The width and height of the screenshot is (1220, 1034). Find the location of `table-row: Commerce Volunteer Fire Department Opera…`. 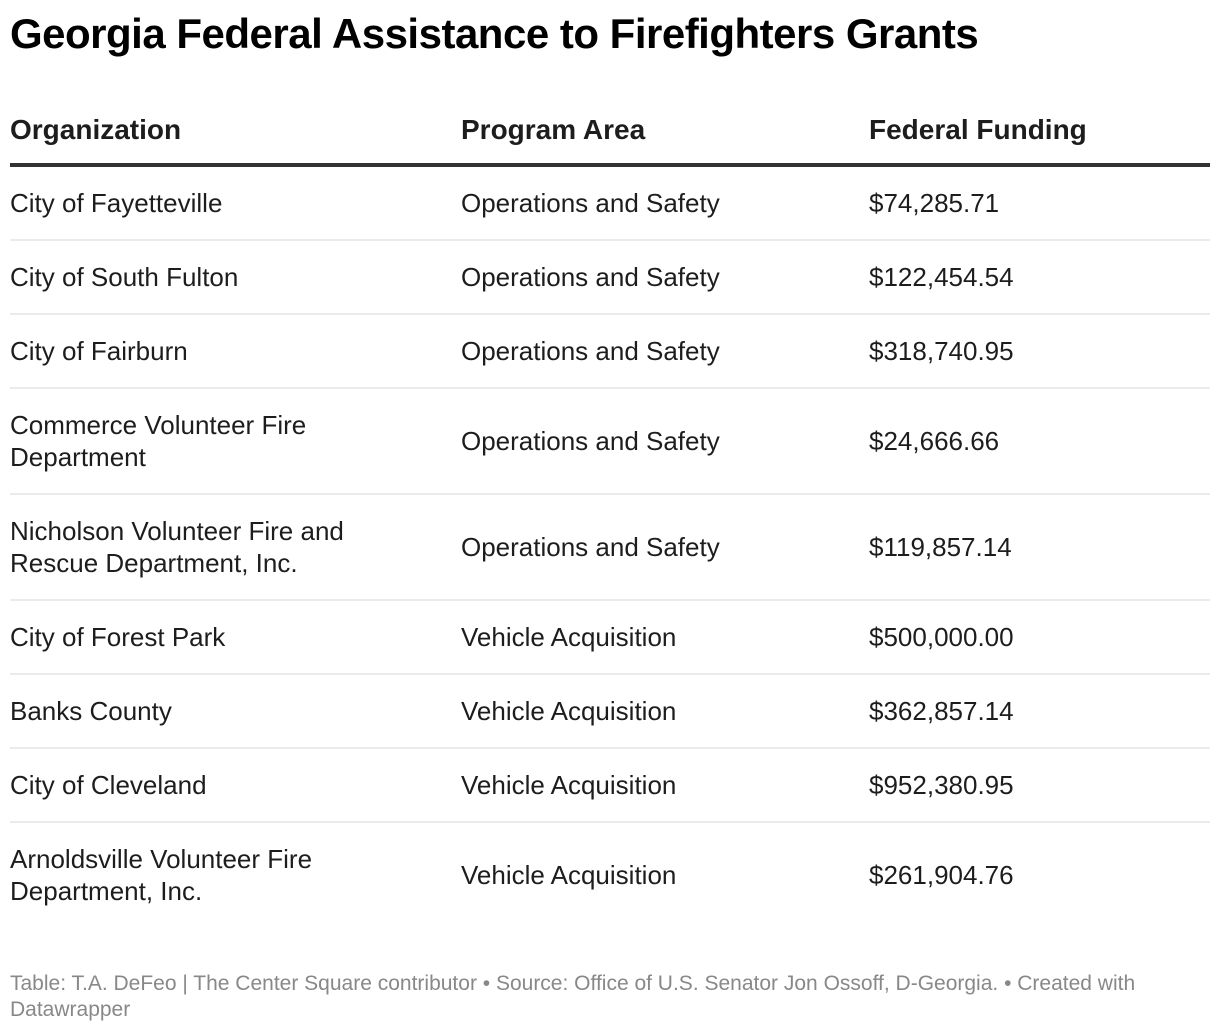

table-row: Commerce Volunteer Fire Department Opera… is located at coordinates (610, 441).